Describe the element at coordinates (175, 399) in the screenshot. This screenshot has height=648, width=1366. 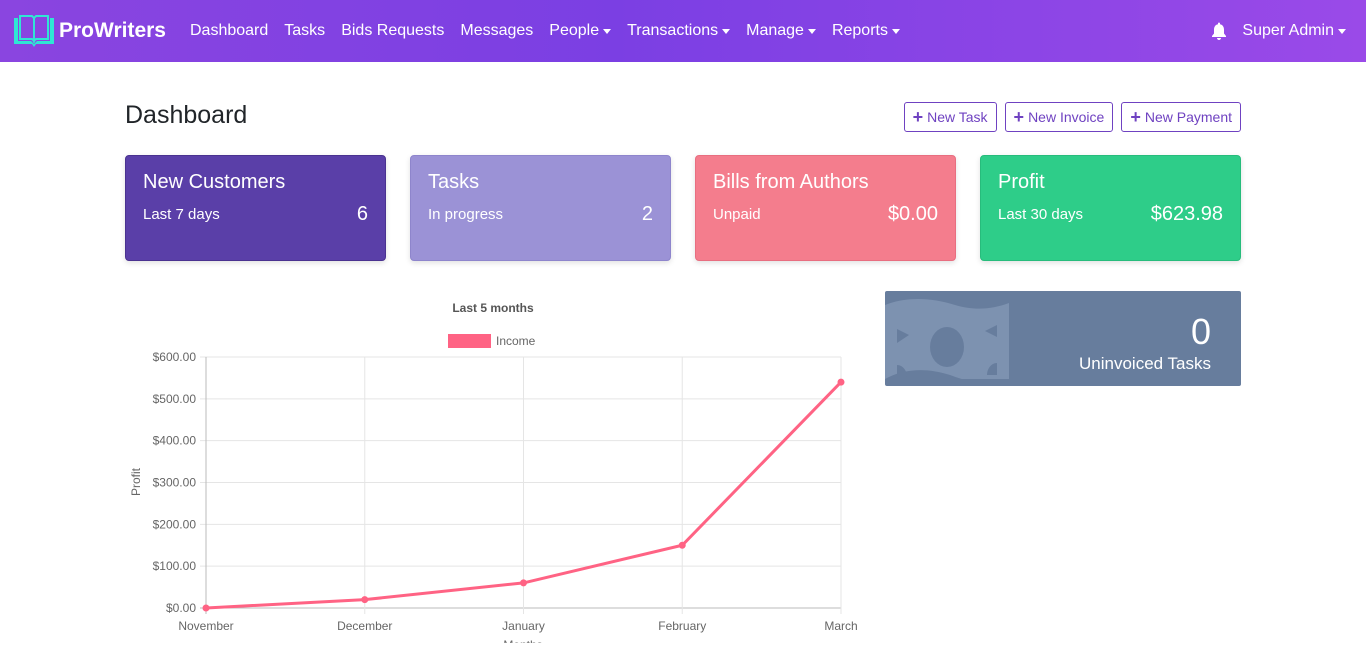
I see `y-tick-label: $500.00` at that location.